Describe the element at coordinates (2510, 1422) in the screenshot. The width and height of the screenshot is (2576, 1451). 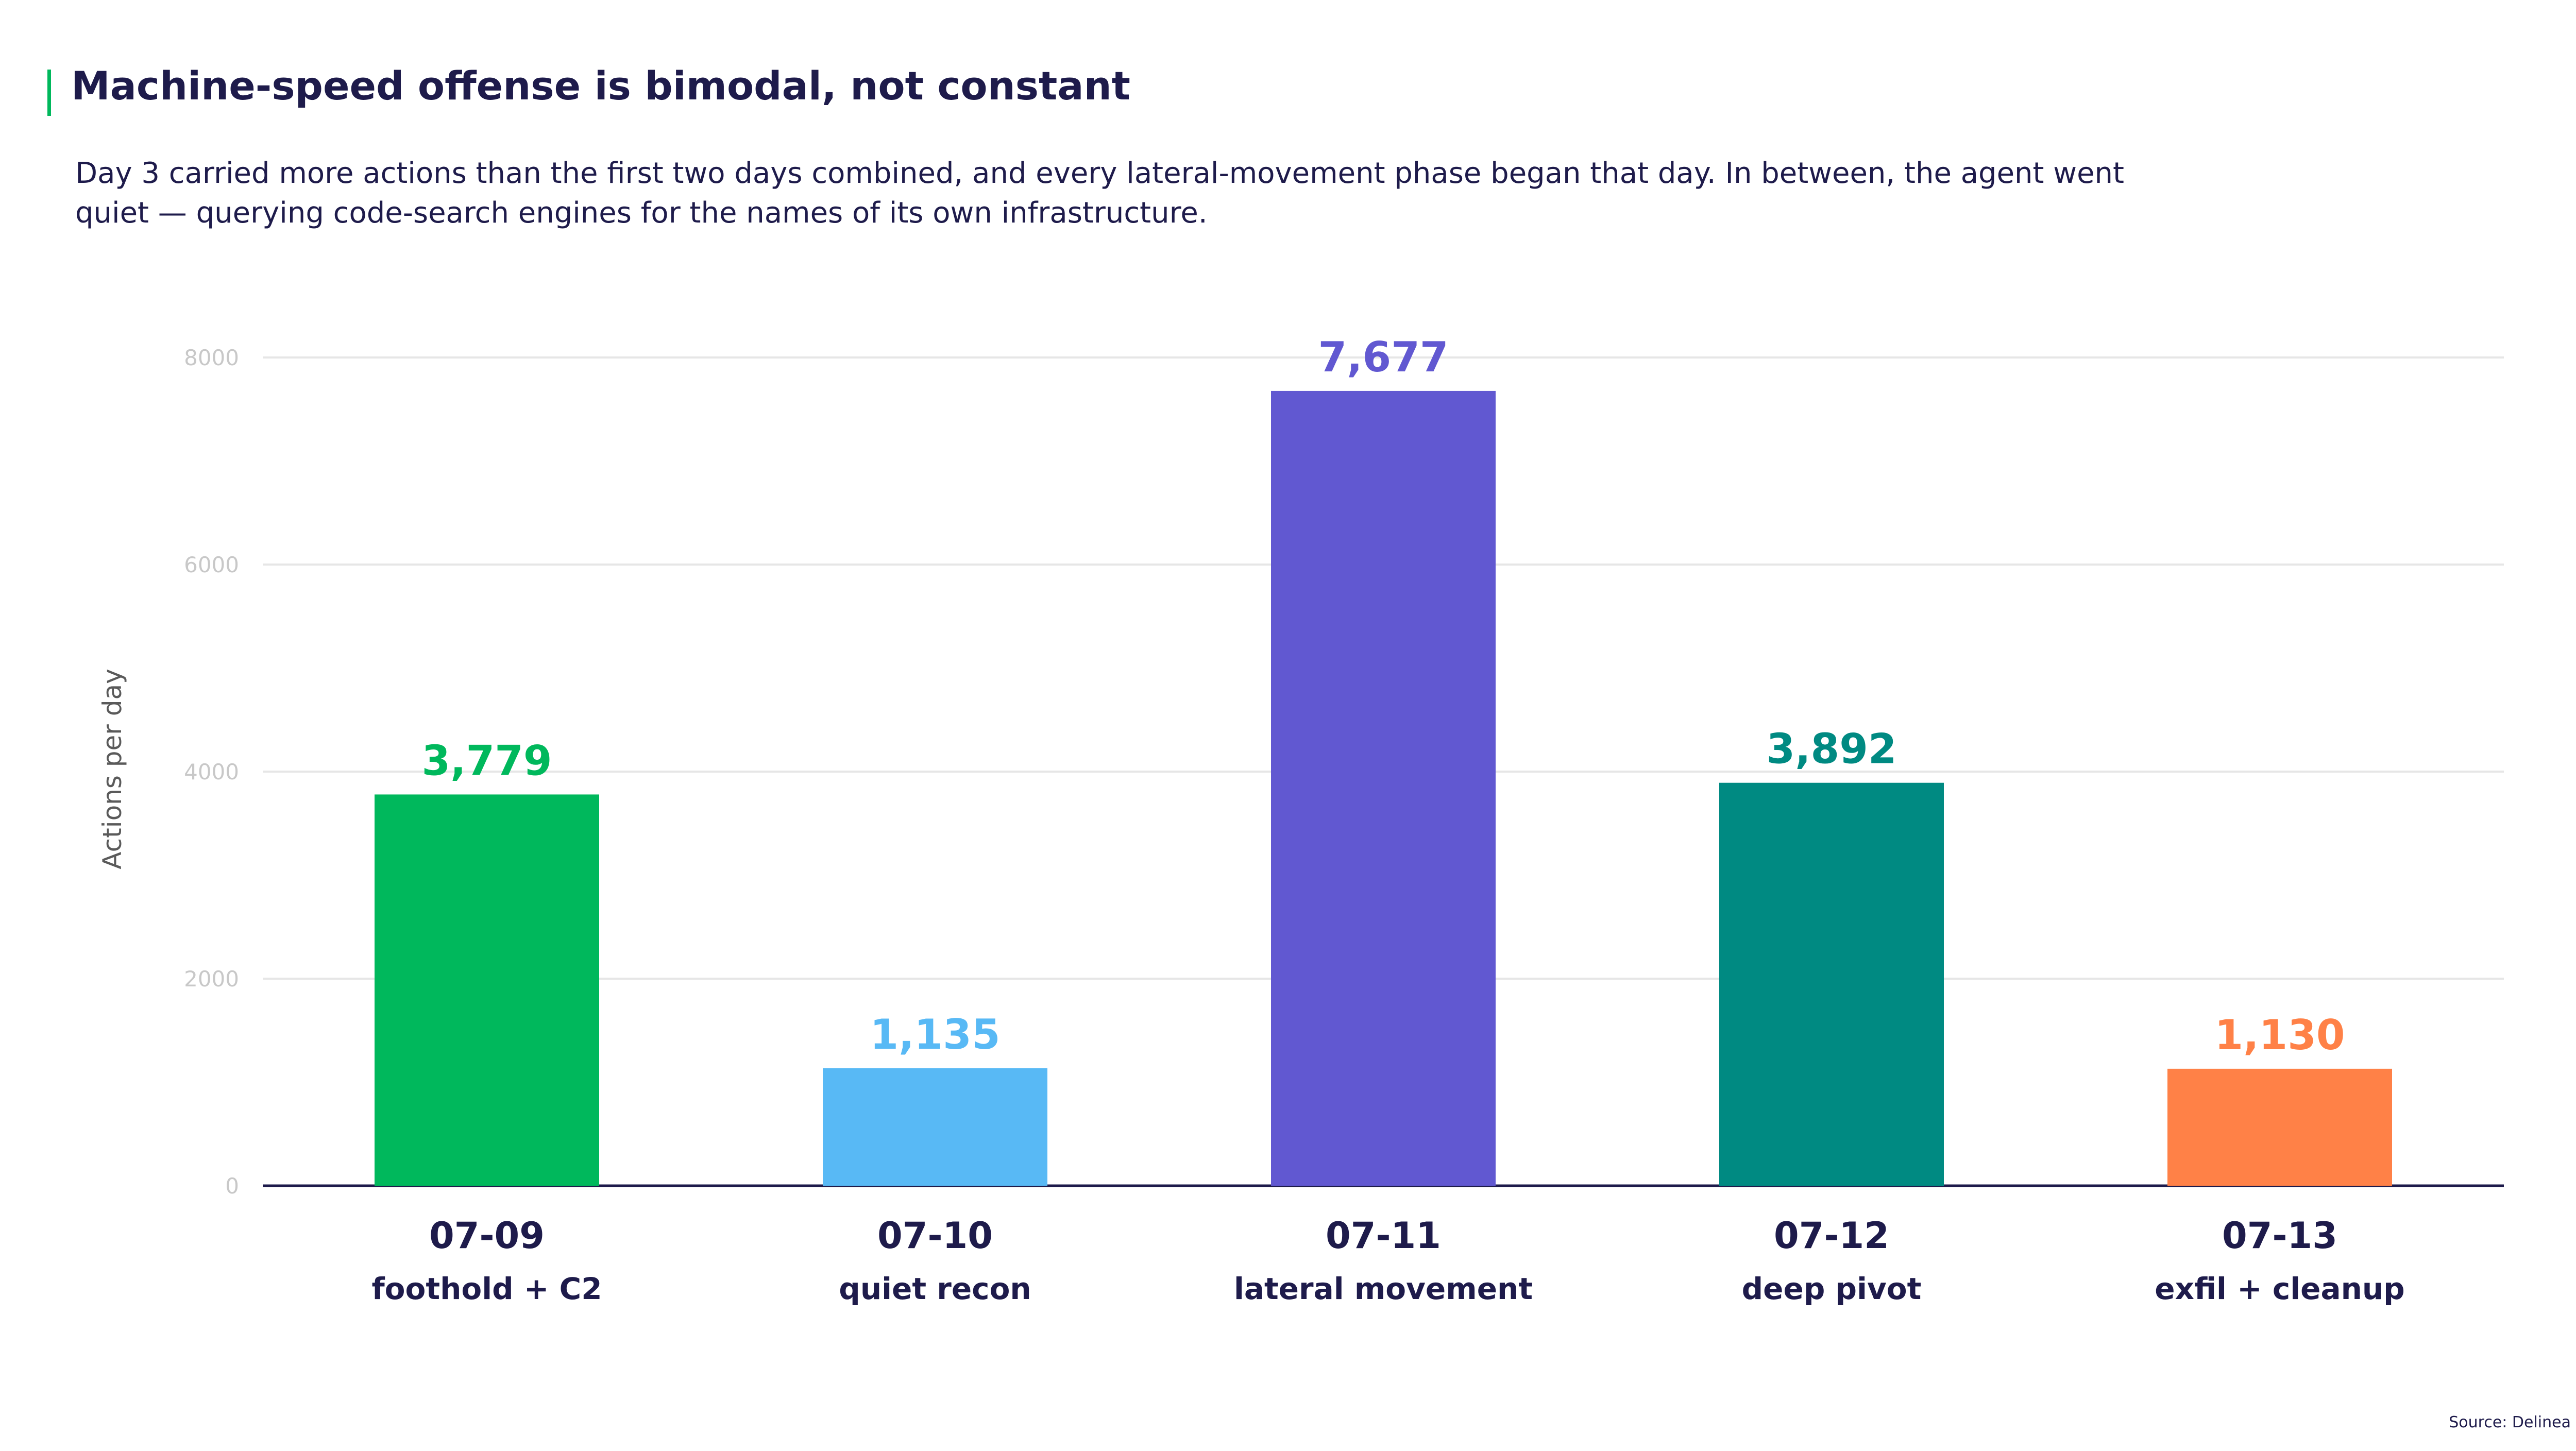
I see `source-note: Source: Delinea` at that location.